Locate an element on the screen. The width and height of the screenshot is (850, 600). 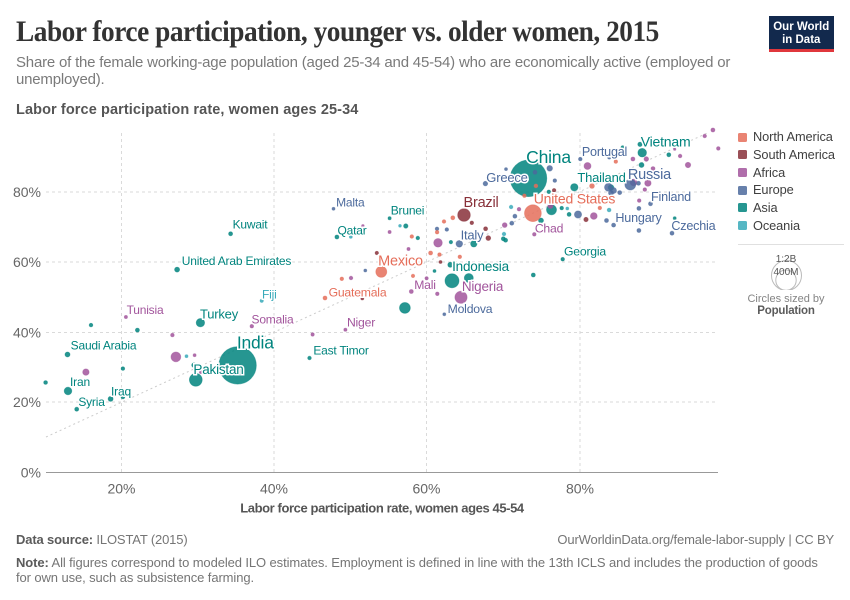
svg-text: Moldova is located at coordinates (470, 309).